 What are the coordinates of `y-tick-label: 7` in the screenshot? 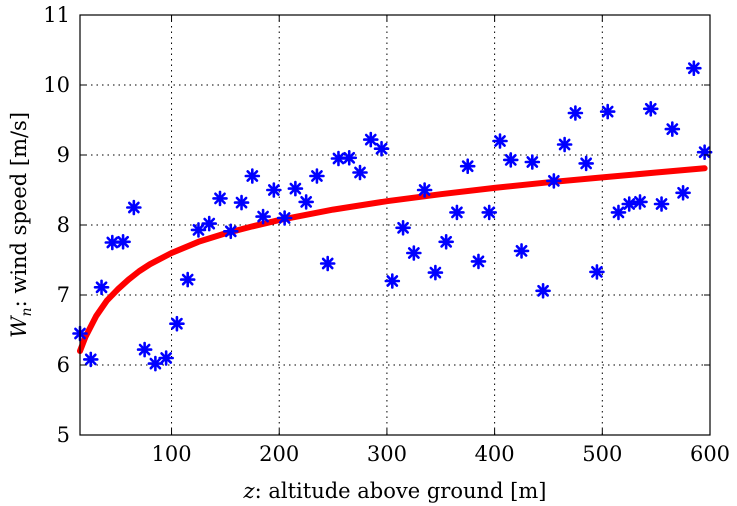 It's located at (63, 295).